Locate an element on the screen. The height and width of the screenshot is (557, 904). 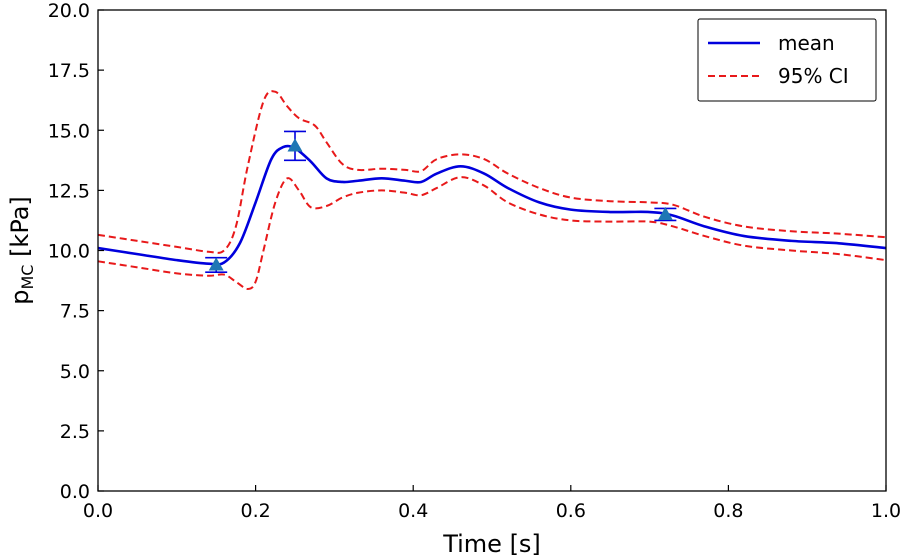
y-axis-label-subscript: MC is located at coordinates (27, 277).